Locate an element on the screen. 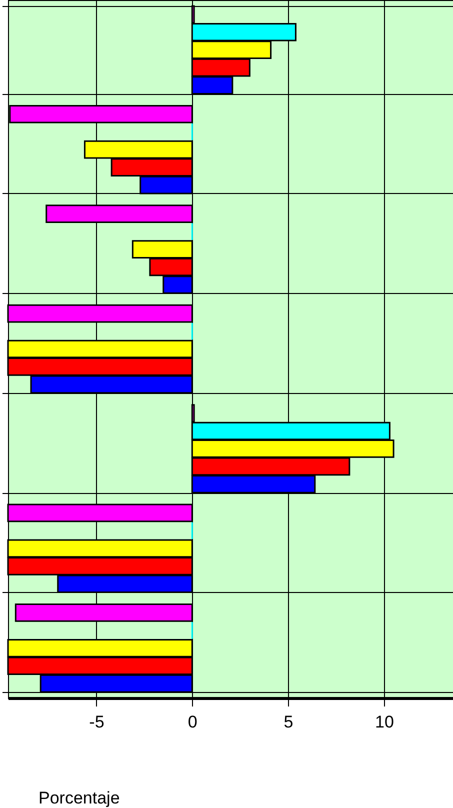 The image size is (453, 808). x-tick-label: 5 is located at coordinates (289, 722).